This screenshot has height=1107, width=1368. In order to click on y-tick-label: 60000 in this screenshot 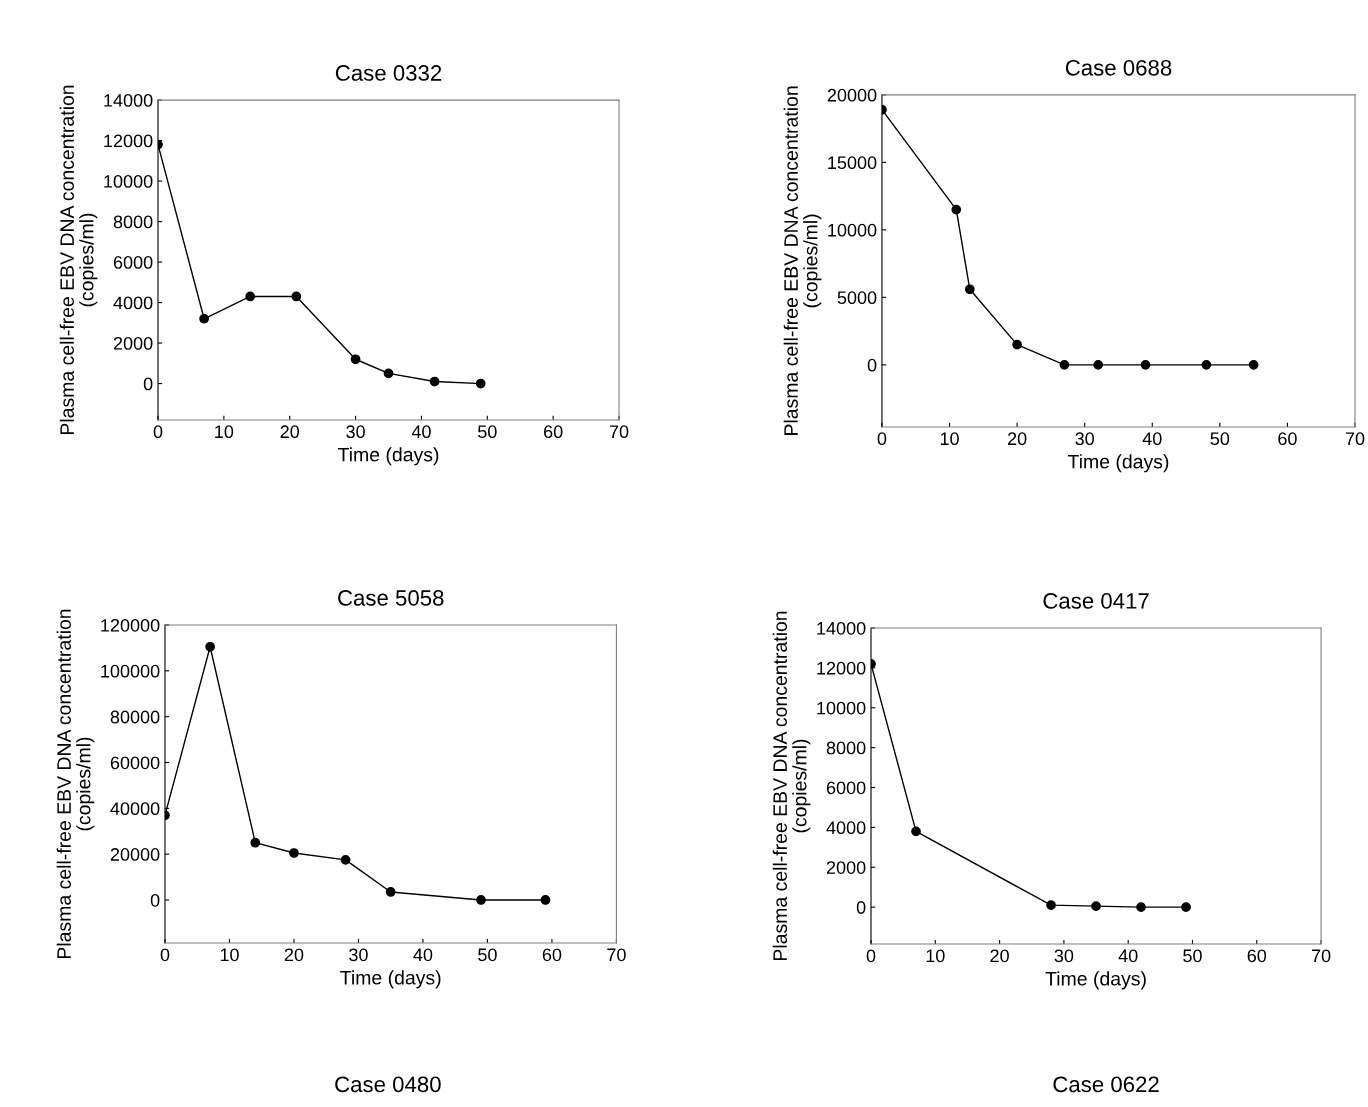, I will do `click(135, 763)`.